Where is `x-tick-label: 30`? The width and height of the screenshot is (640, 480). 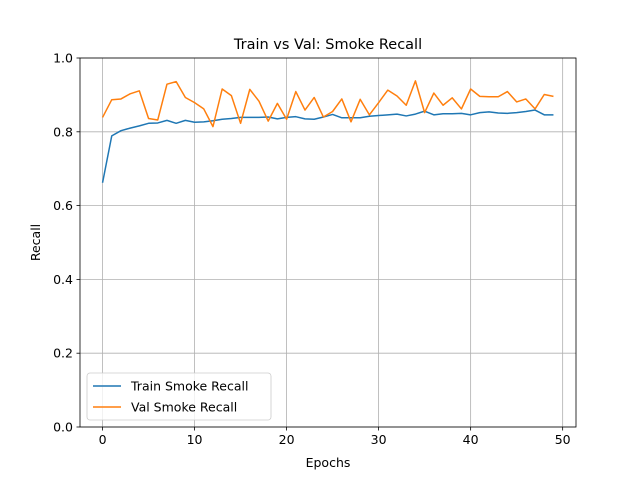 x-tick-label: 30 is located at coordinates (379, 439).